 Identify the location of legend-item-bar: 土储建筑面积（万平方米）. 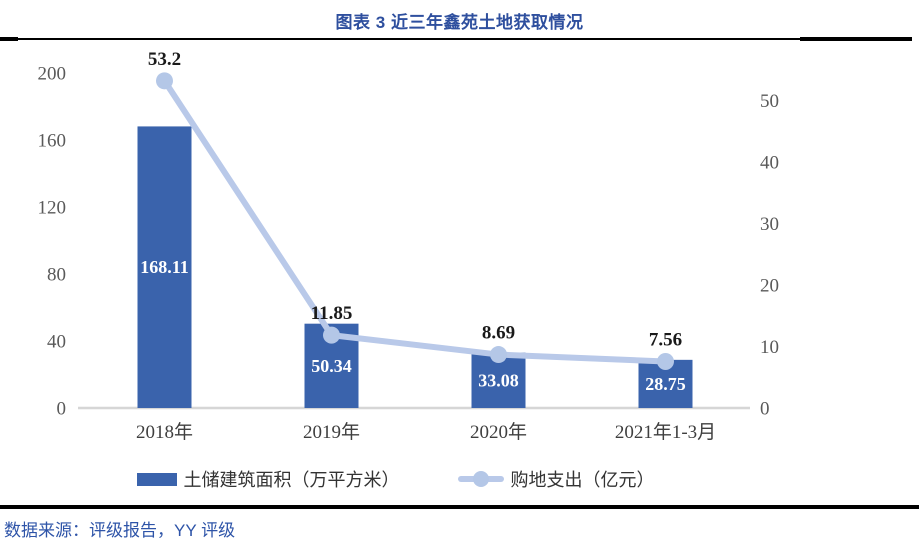
(268, 479).